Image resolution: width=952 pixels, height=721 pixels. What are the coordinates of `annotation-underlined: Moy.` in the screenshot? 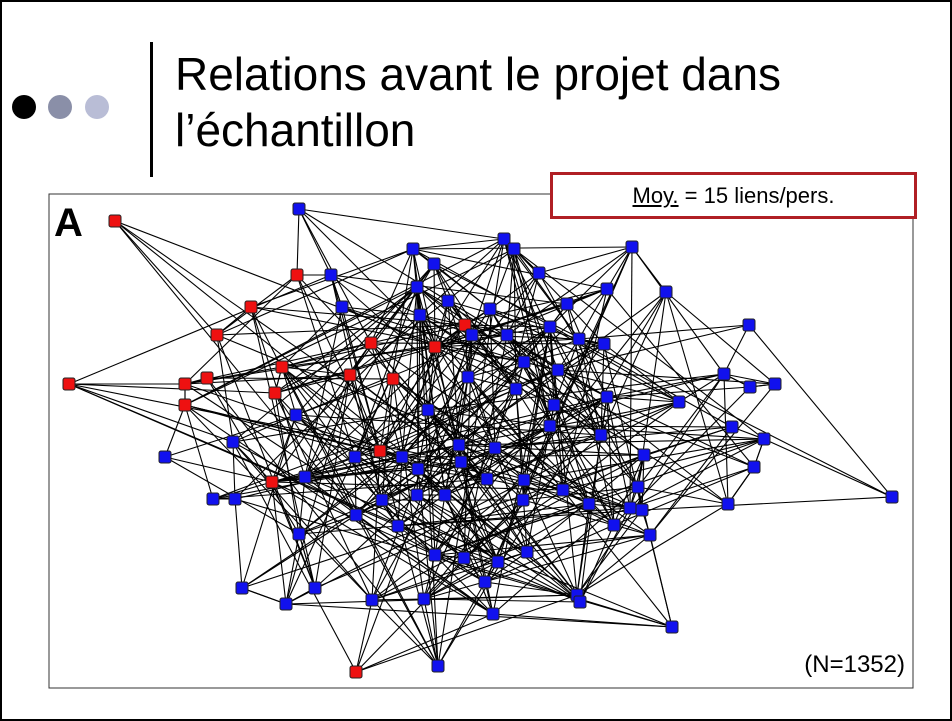 It's located at (655, 195).